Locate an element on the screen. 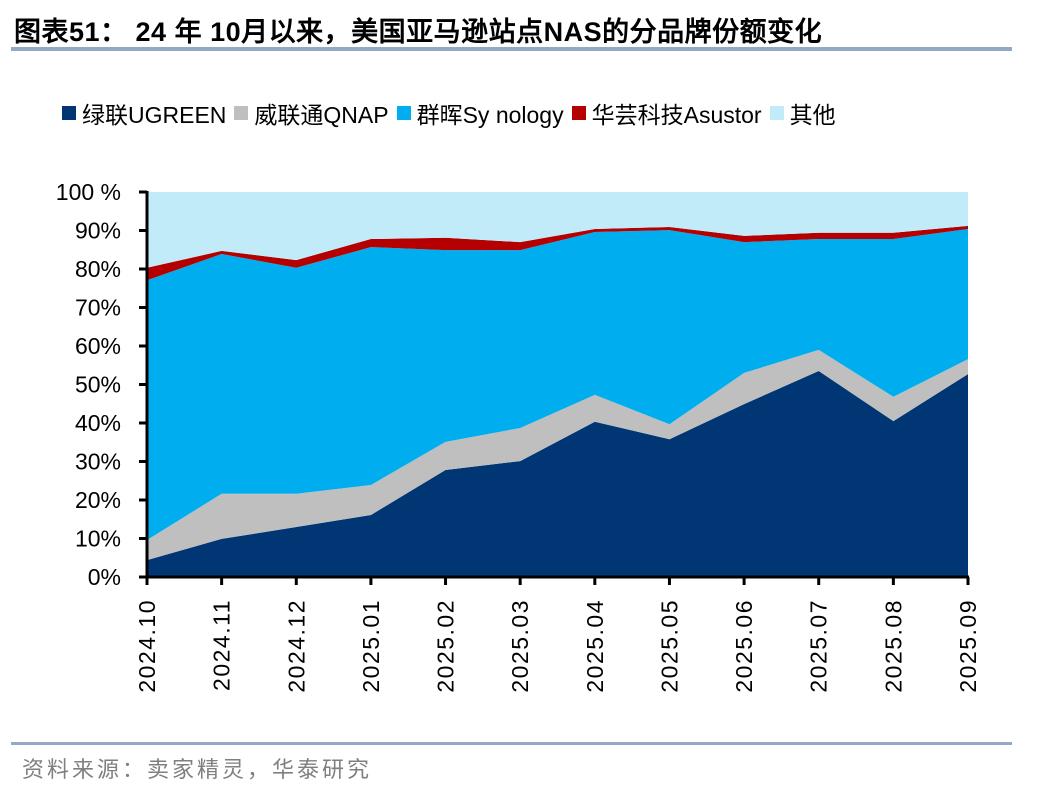  y-tick-label: 40% is located at coordinates (98, 423).